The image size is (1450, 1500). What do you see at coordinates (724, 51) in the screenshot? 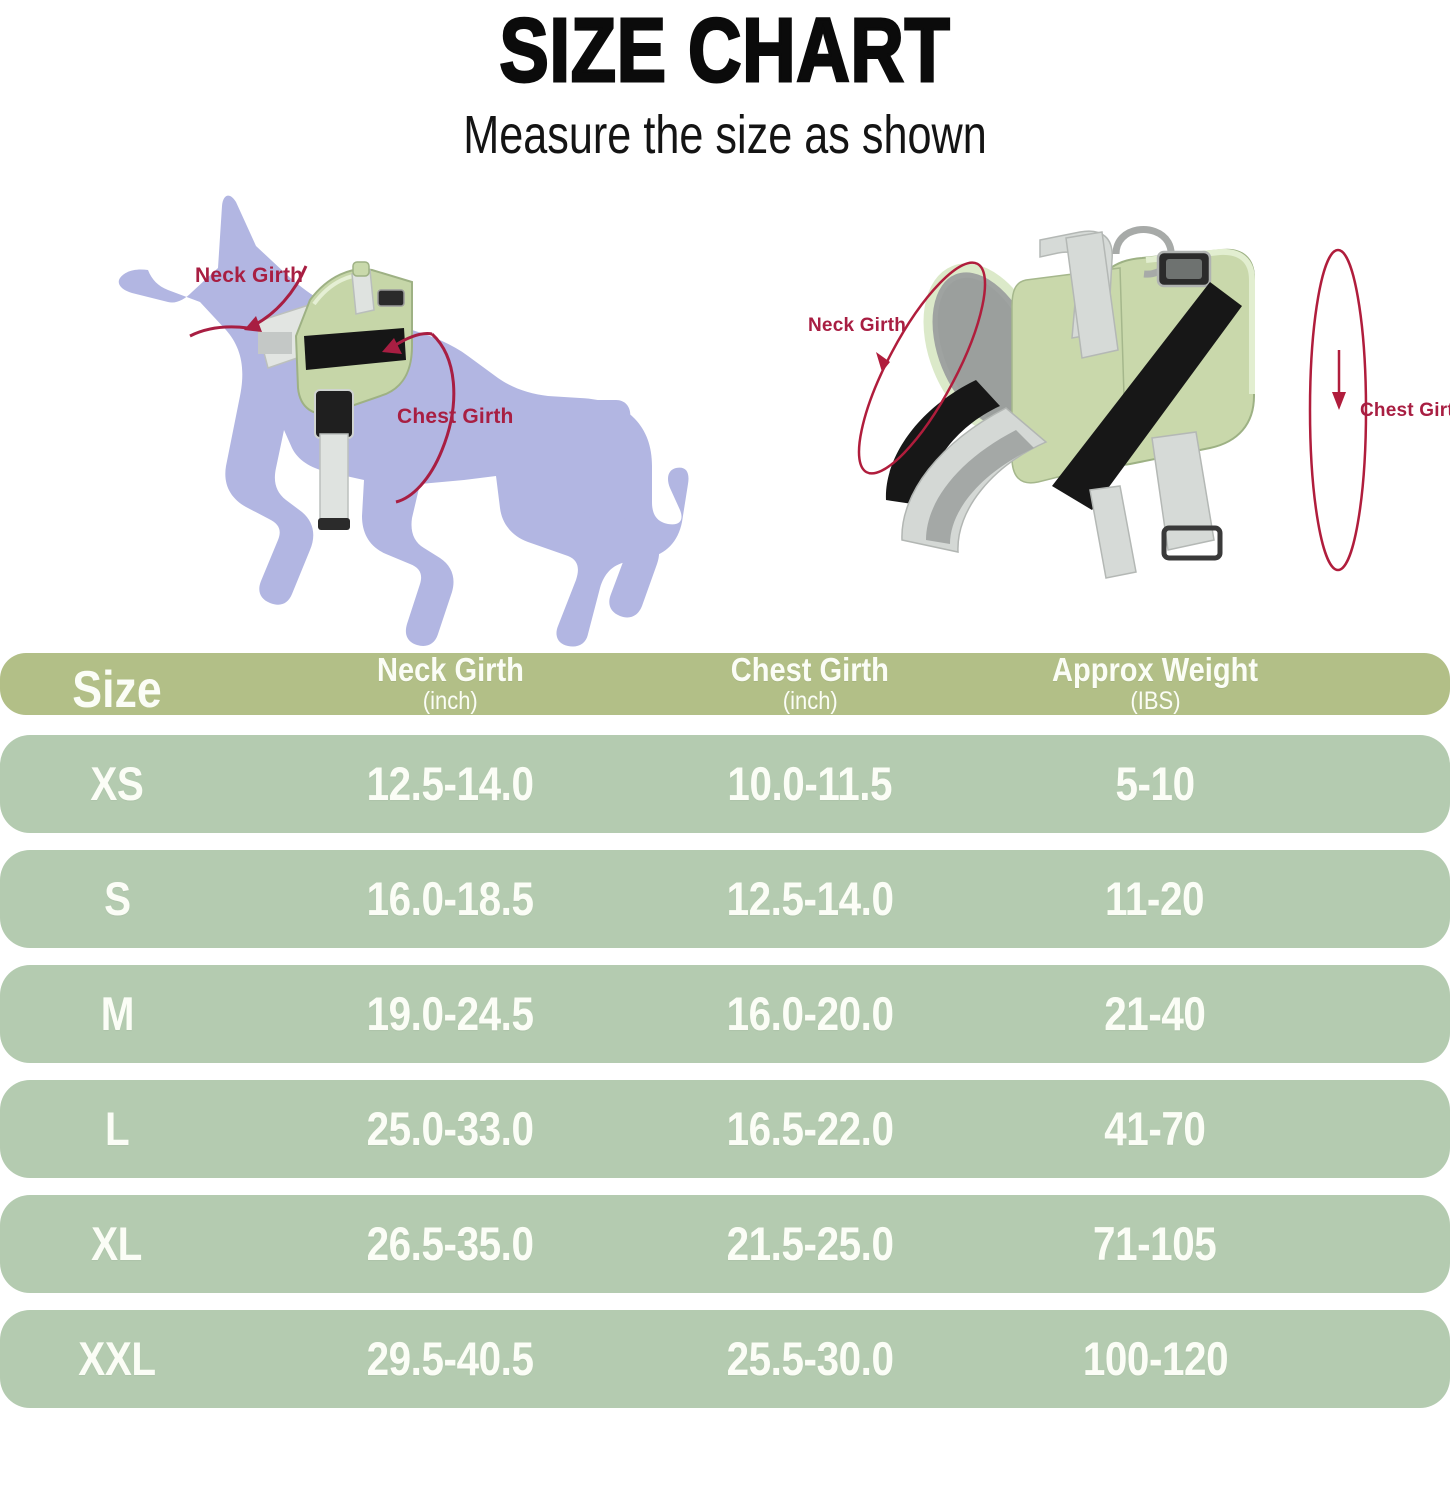
I see `page-title: SIZE CHART` at bounding box center [724, 51].